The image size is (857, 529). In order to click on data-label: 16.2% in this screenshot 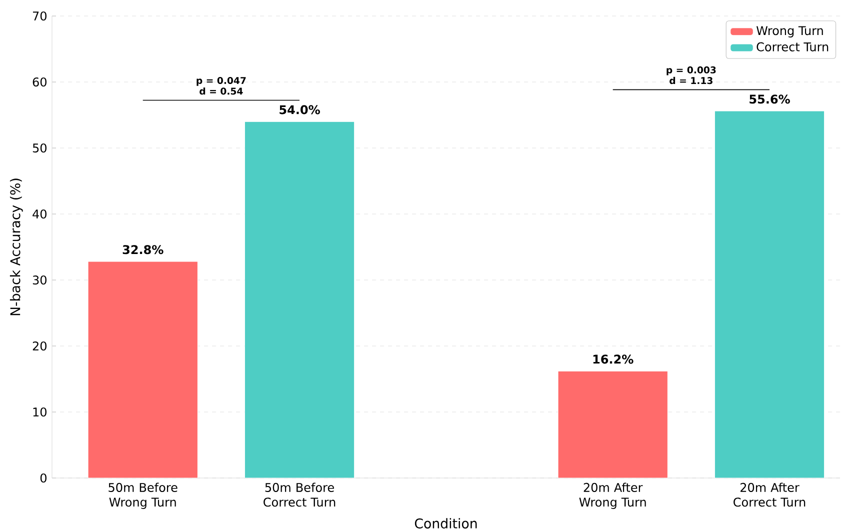, I will do `click(613, 359)`.